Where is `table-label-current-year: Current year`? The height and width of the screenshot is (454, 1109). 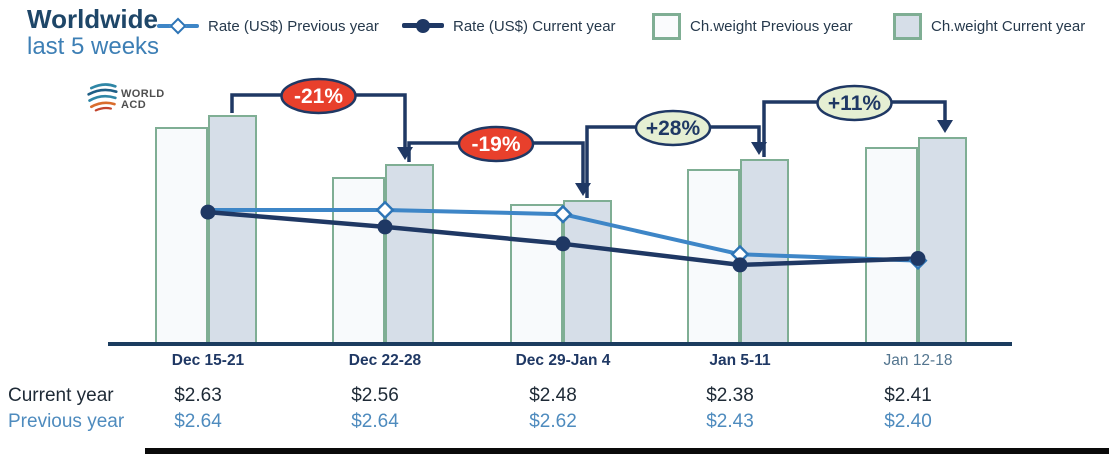
table-label-current-year: Current year is located at coordinates (61, 395).